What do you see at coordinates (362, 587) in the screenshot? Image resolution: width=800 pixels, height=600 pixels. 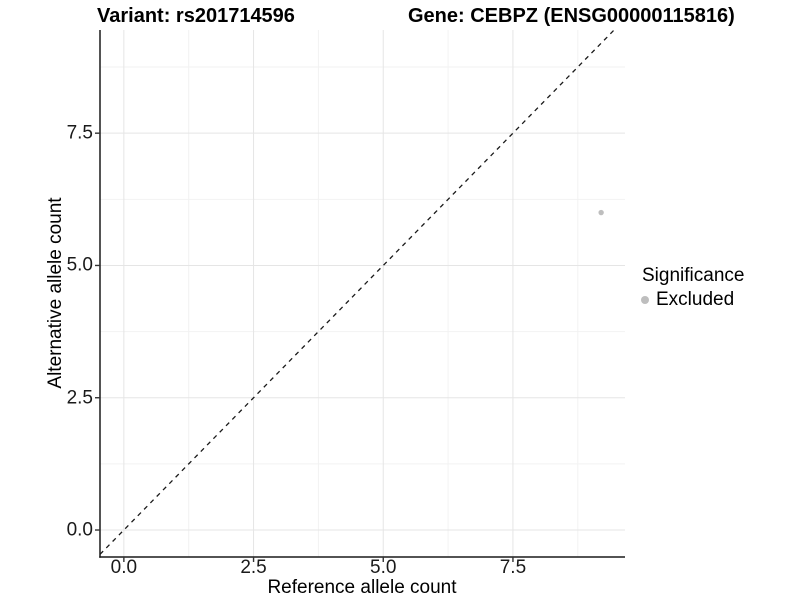 I see `x-axis-title: Reference allele count` at bounding box center [362, 587].